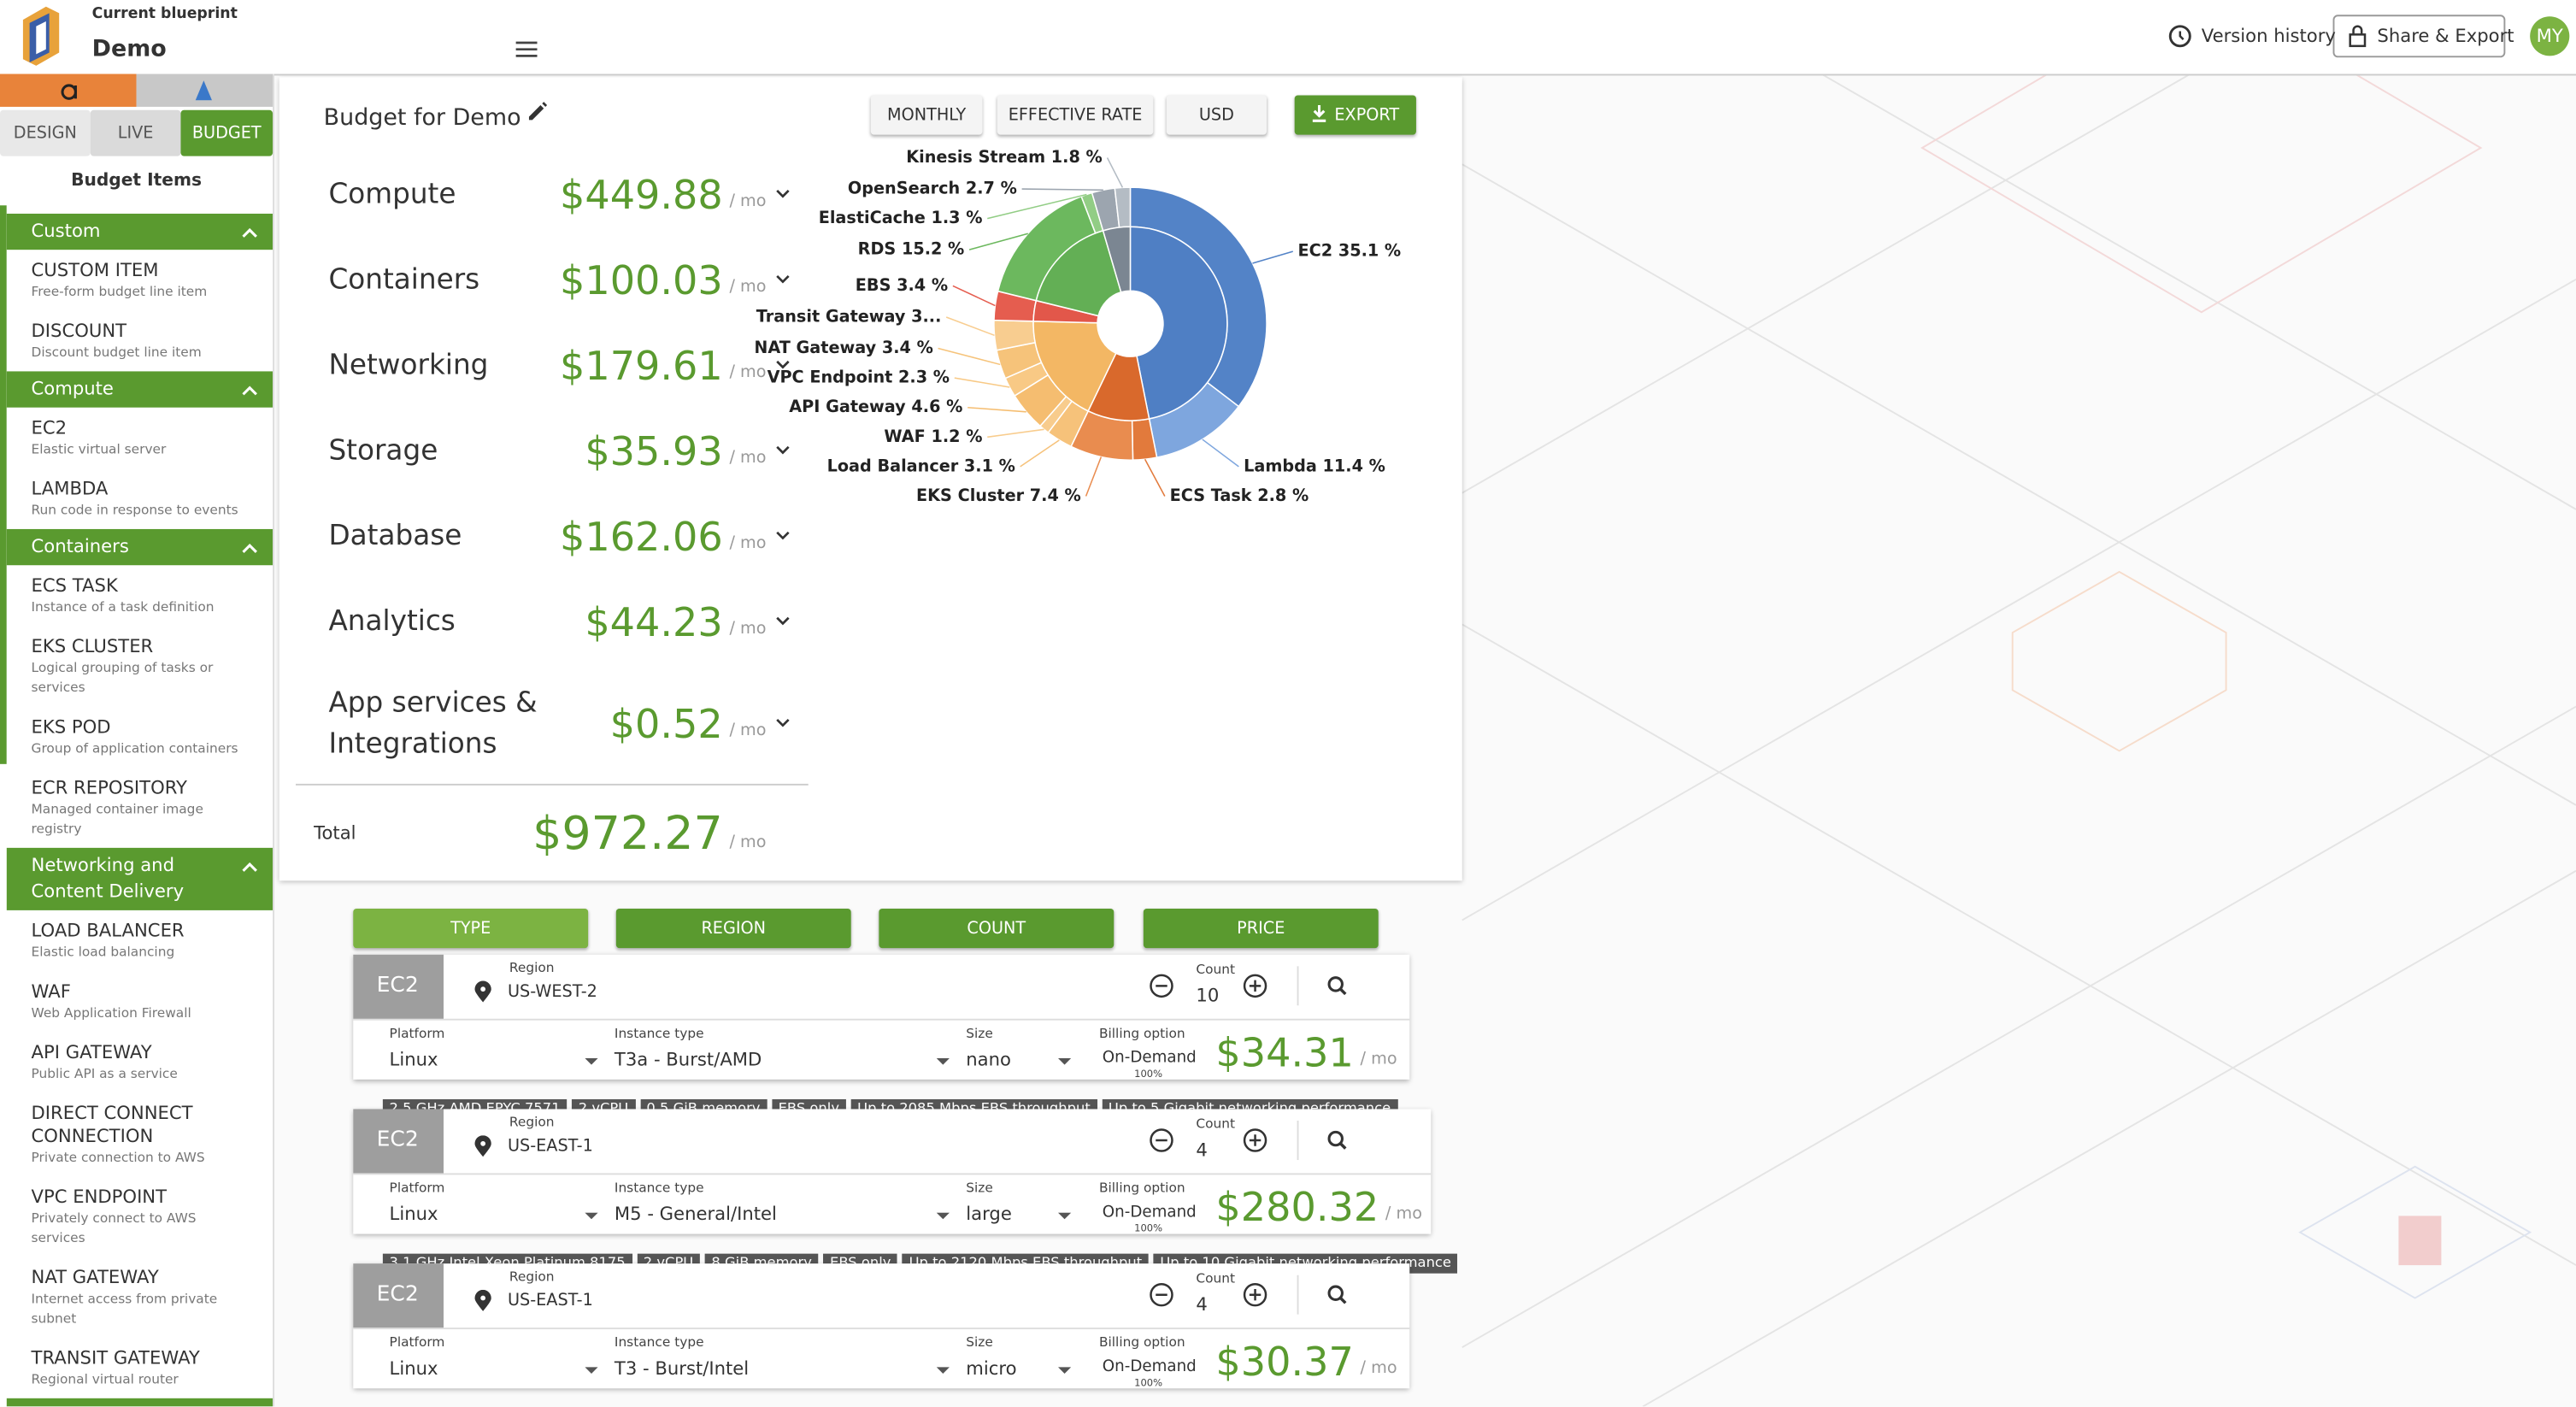  Describe the element at coordinates (1064, 1061) in the screenshot. I see `caret` at that location.